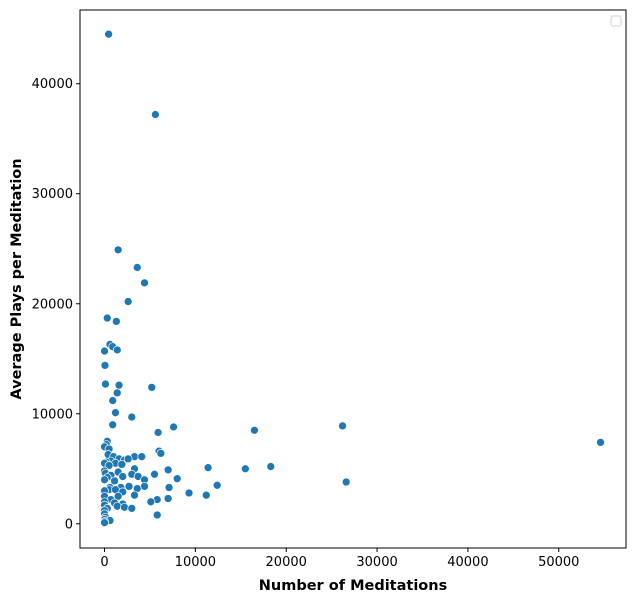  I want to click on y-tick-label: 0, so click(69, 524).